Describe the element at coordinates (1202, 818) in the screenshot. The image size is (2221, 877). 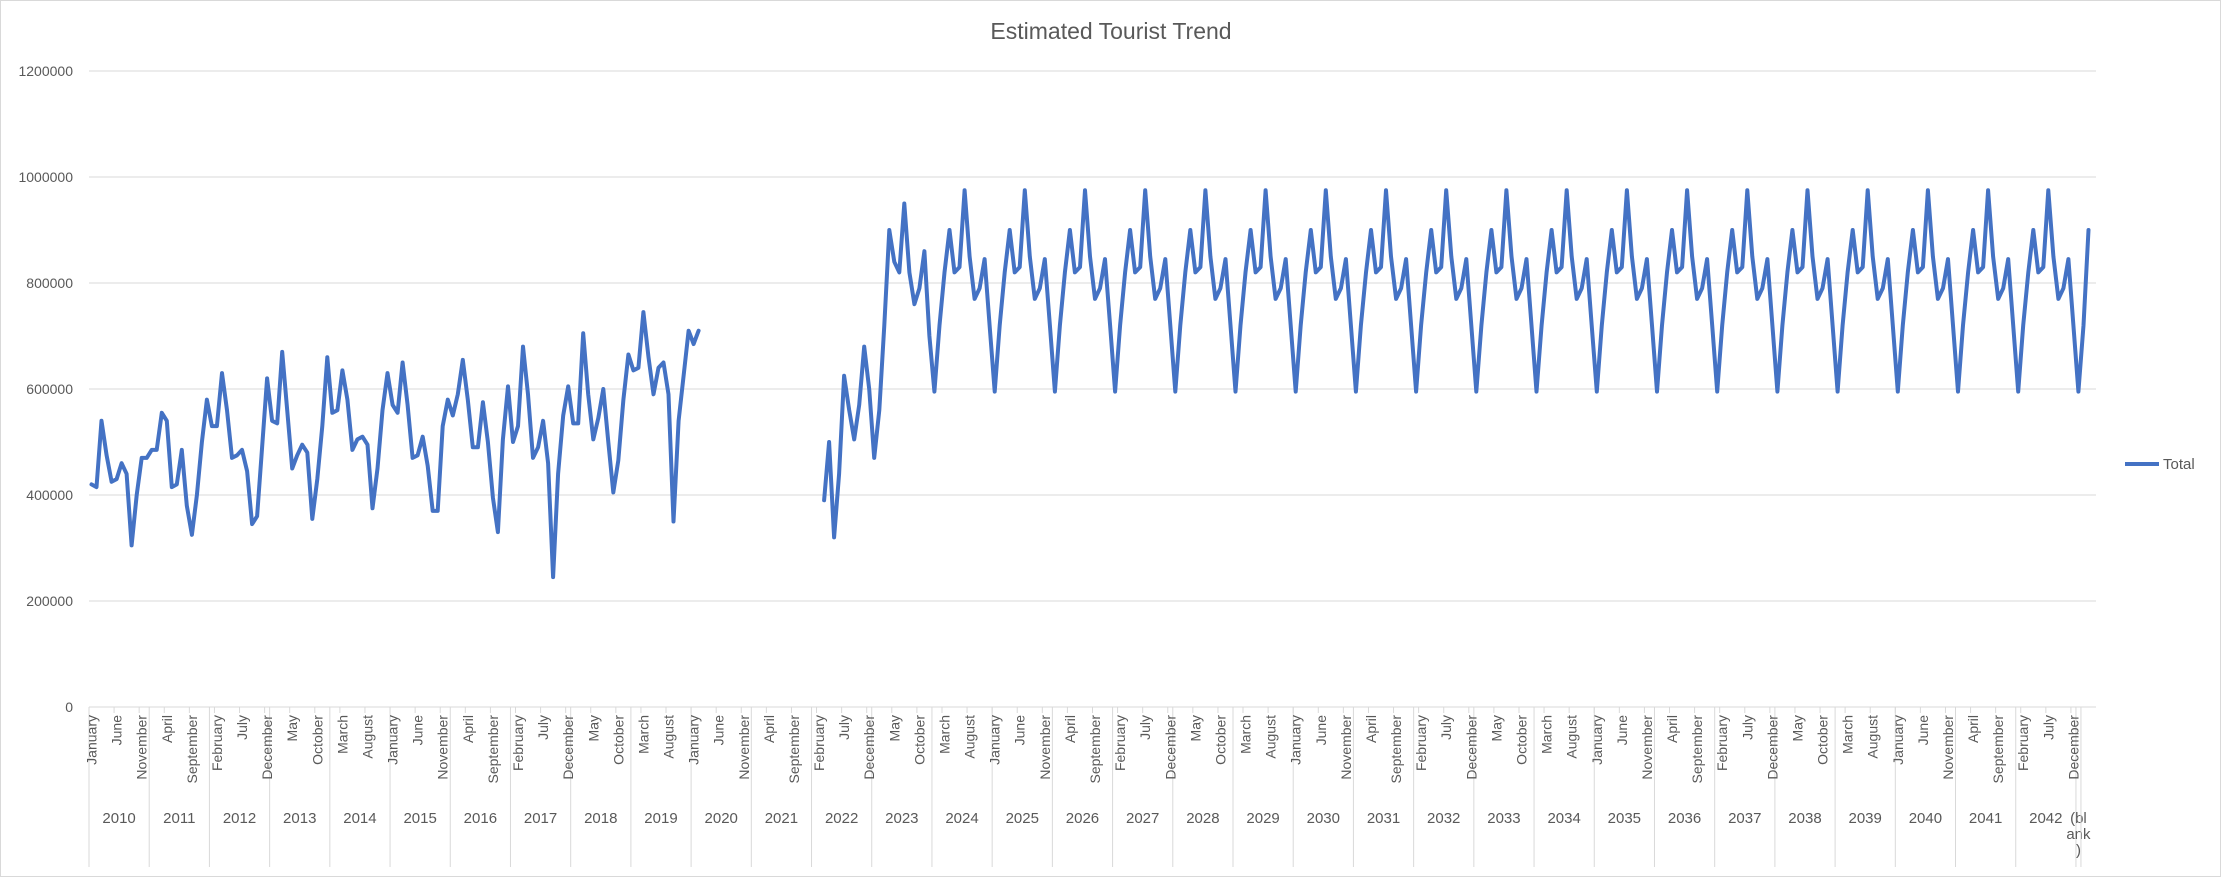
I see `x-year-label: 2028` at that location.